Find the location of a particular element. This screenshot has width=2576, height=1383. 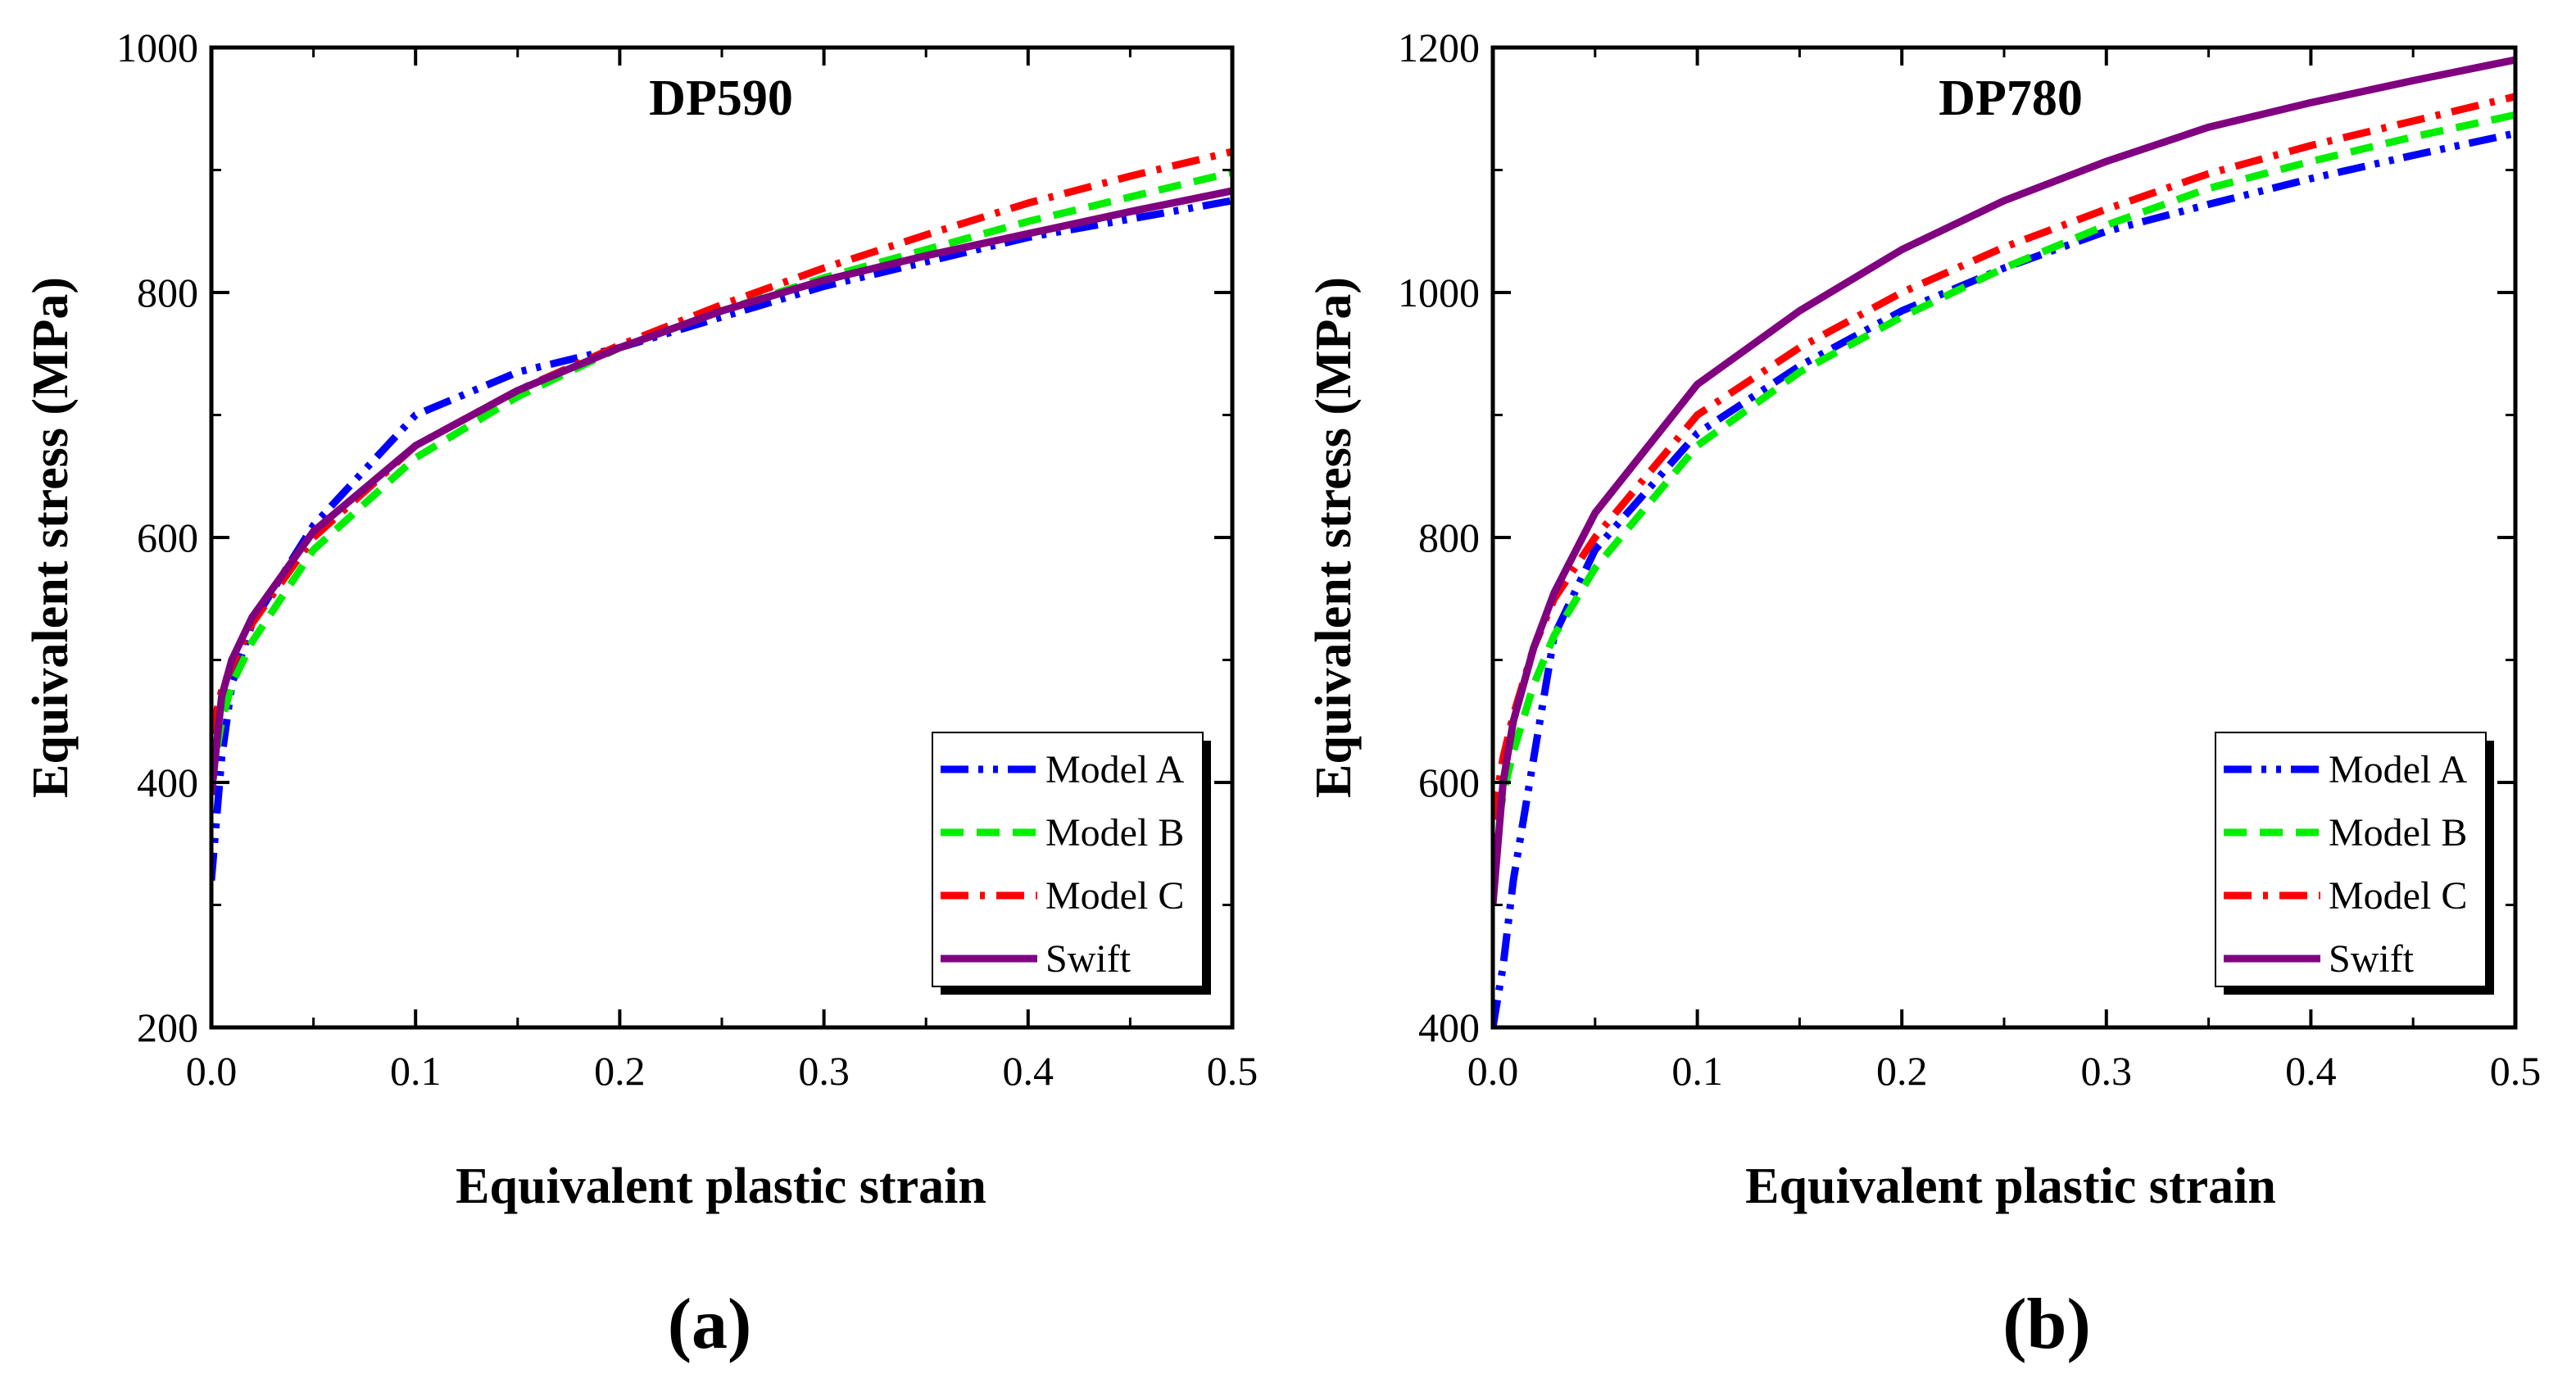

chart-title-dp590: DP590 is located at coordinates (721, 98).